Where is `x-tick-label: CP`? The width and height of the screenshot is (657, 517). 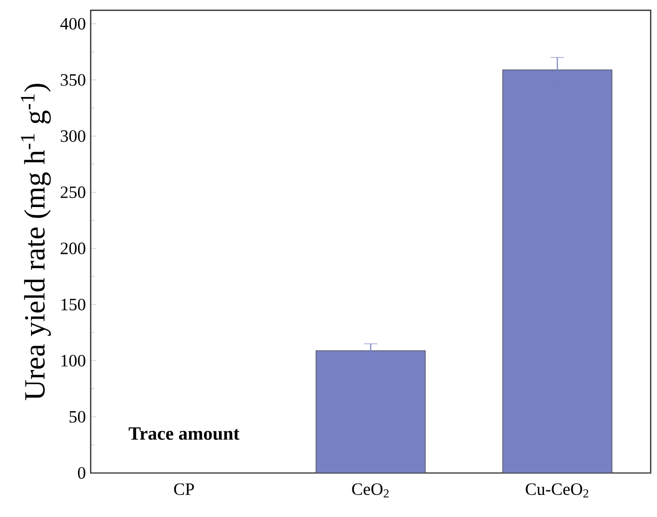 x-tick-label: CP is located at coordinates (184, 489).